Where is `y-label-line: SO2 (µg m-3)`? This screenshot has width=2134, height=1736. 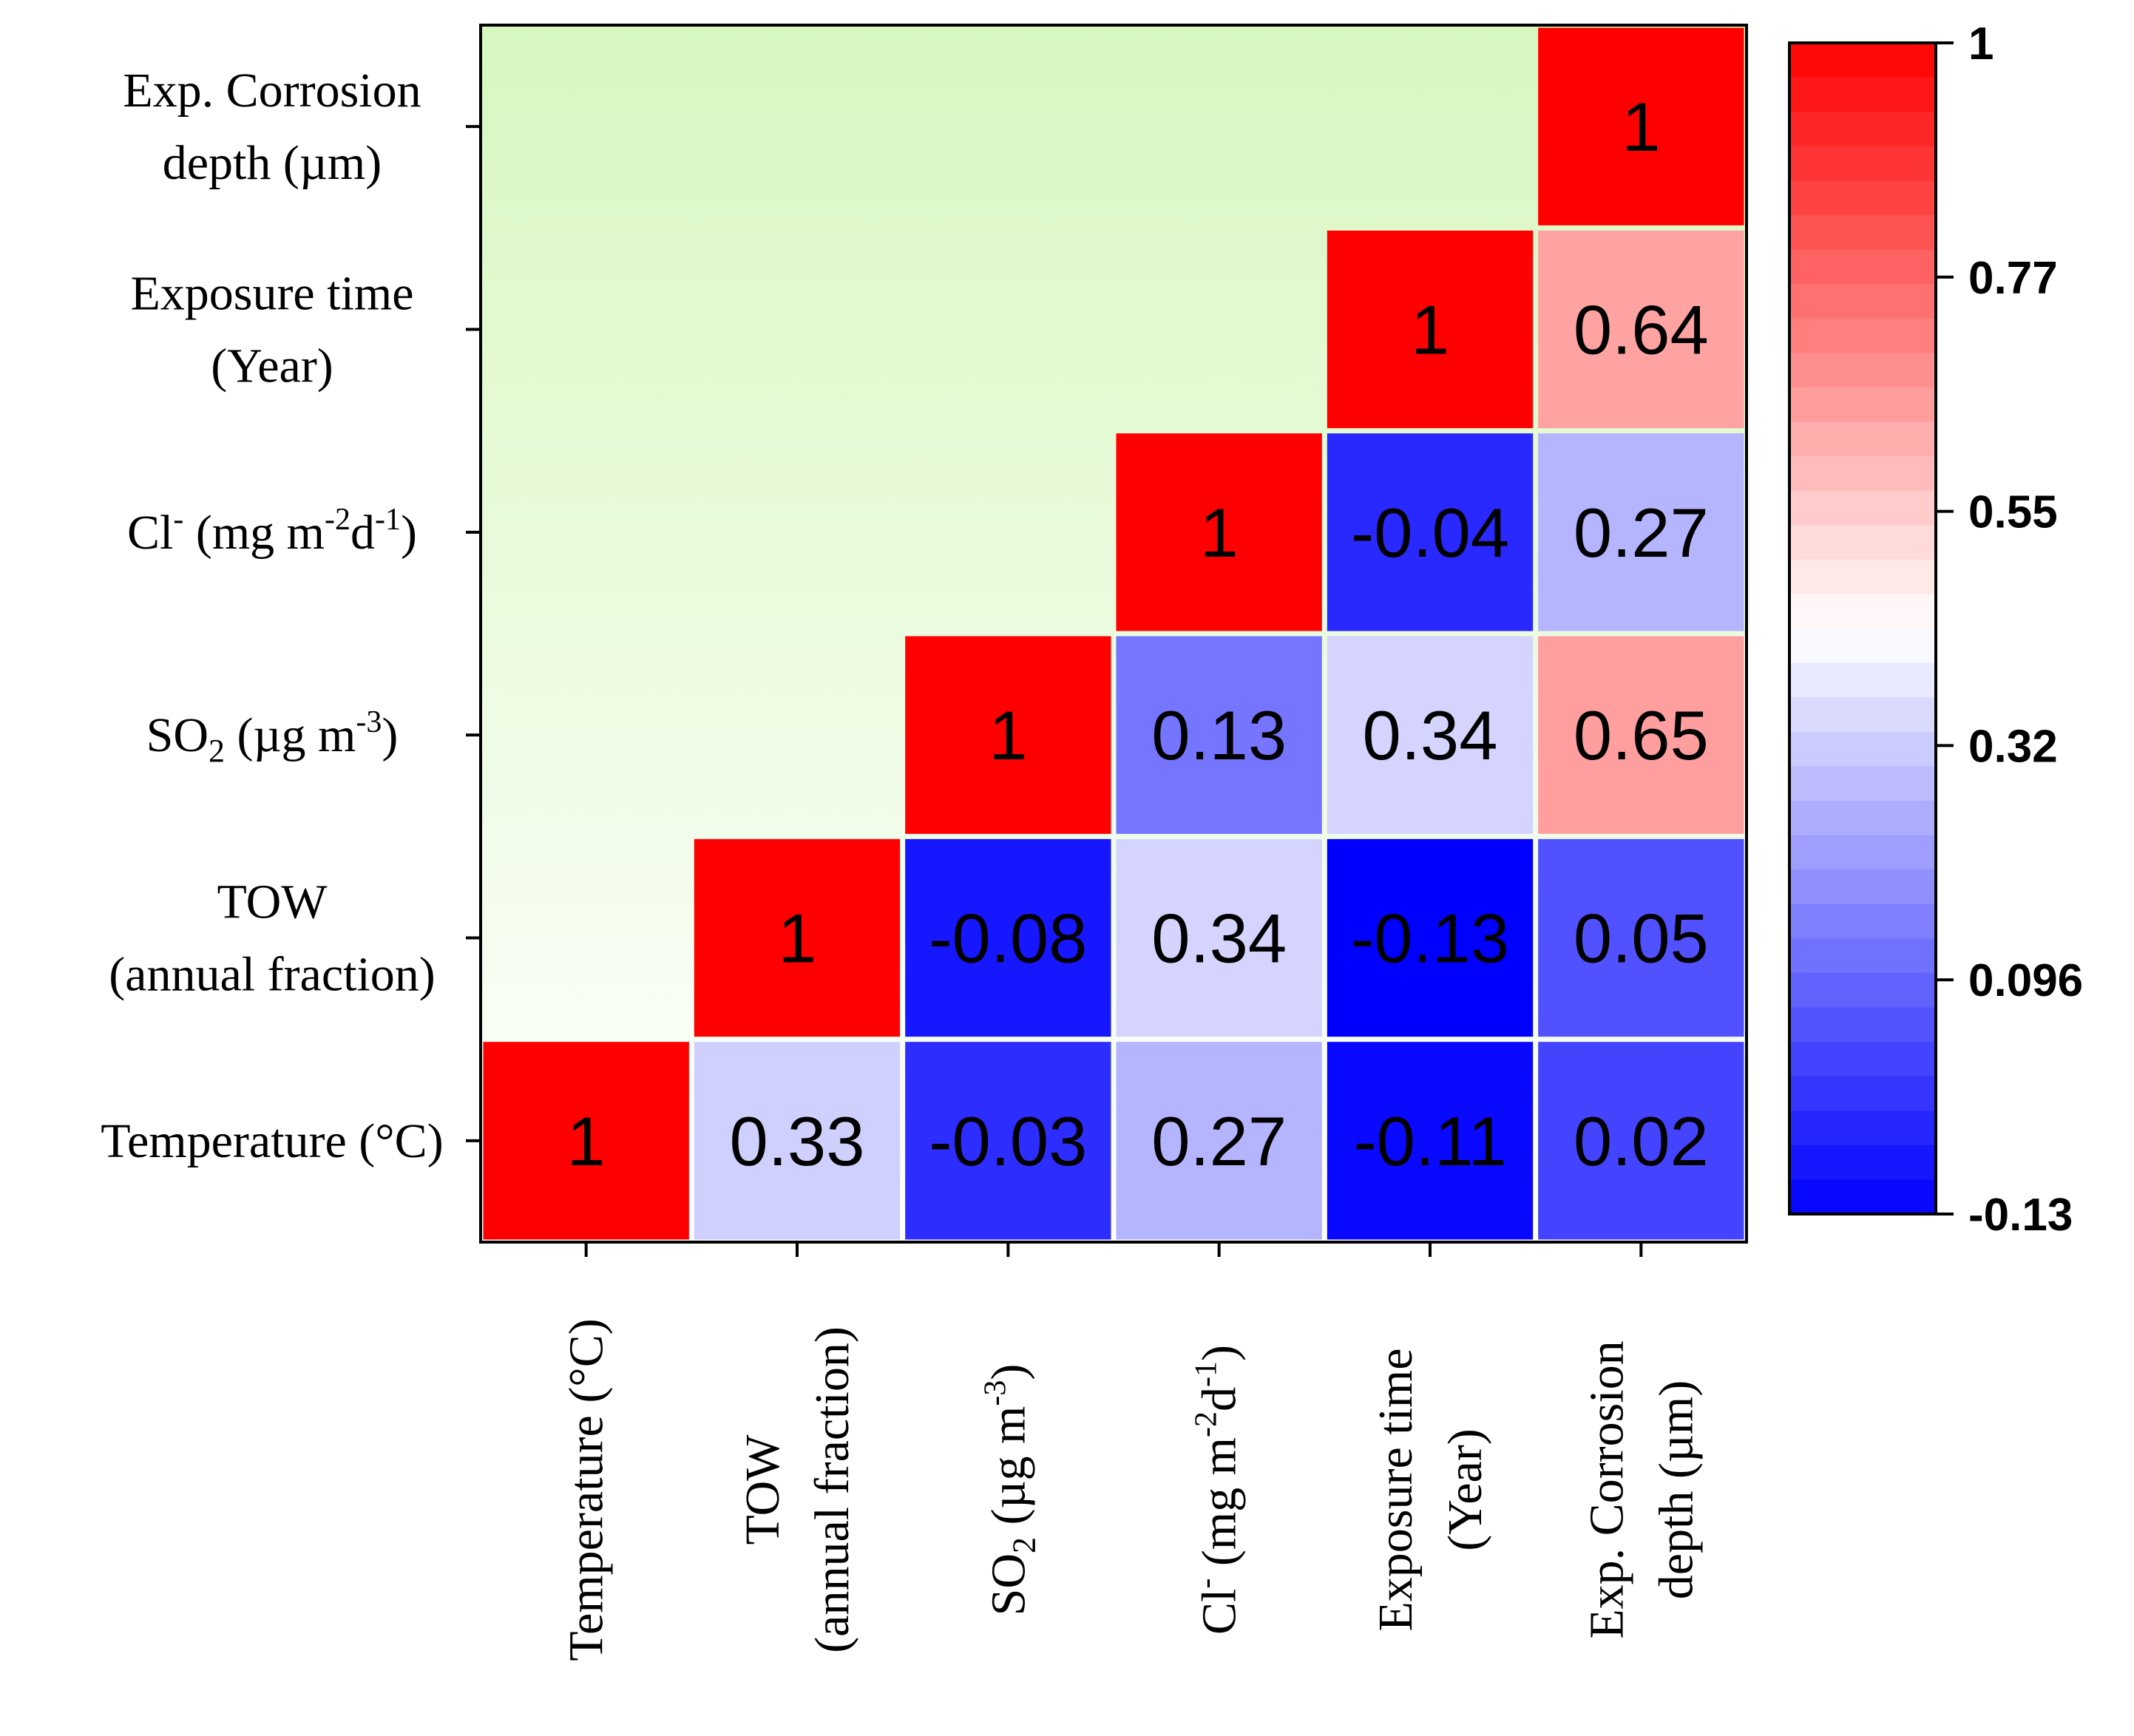 y-label-line: SO2 (µg m-3) is located at coordinates (272, 737).